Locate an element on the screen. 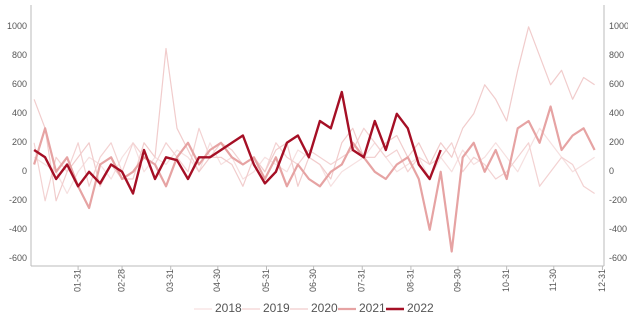  x-tick-label: 06-30 is located at coordinates (313, 280).